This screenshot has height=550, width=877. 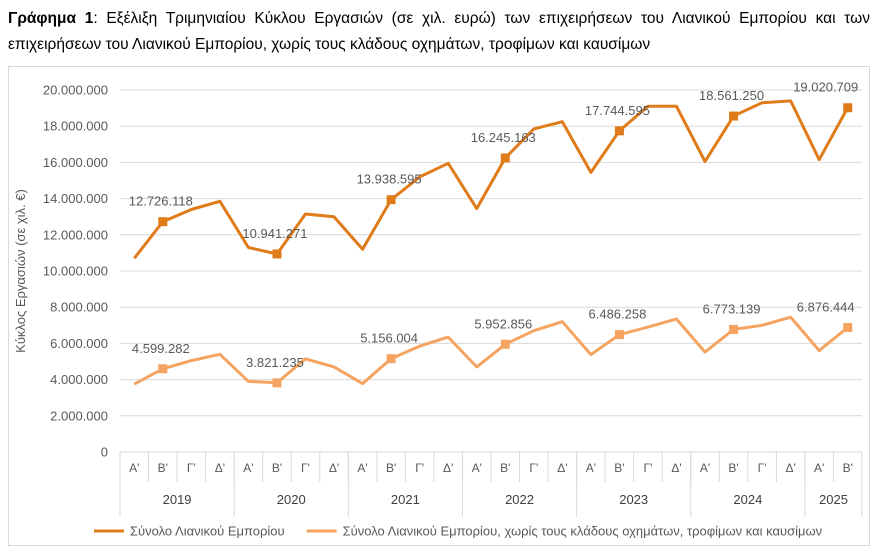 What do you see at coordinates (825, 87) in the screenshot?
I see `data-label: 19.020.709` at bounding box center [825, 87].